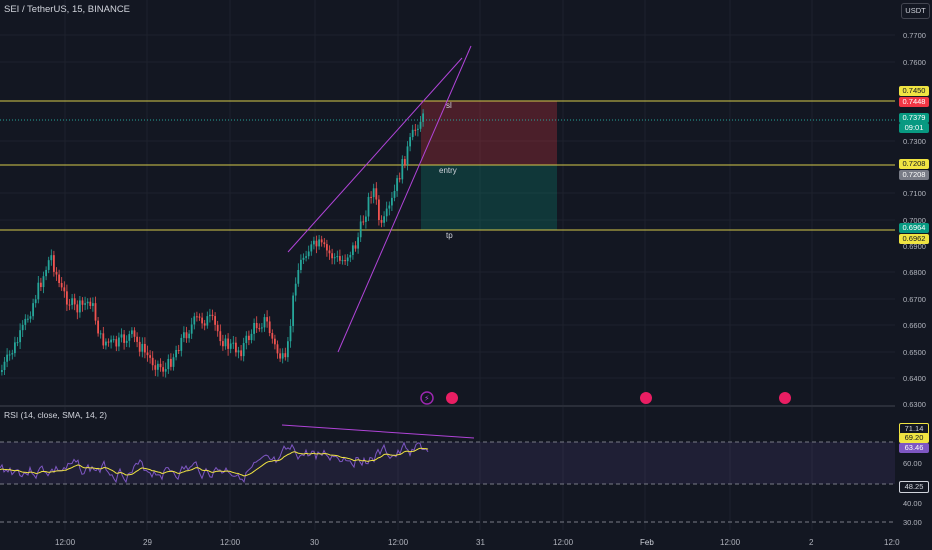  Describe the element at coordinates (449, 235) in the screenshot. I see `tp-label: tp` at that location.